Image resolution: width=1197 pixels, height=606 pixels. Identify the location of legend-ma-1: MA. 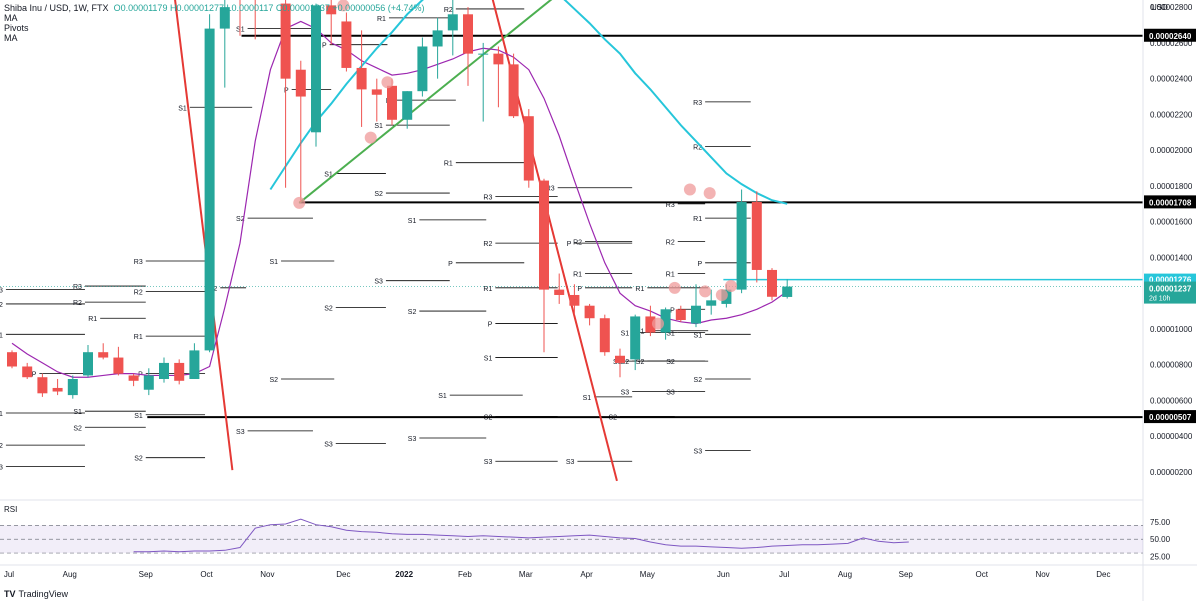
(11, 18).